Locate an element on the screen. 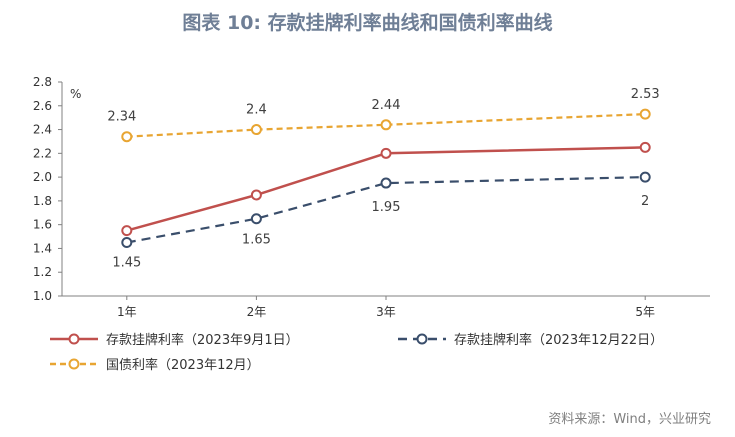 Image resolution: width=735 pixels, height=437 pixels. data-label: 1.95 is located at coordinates (386, 207).